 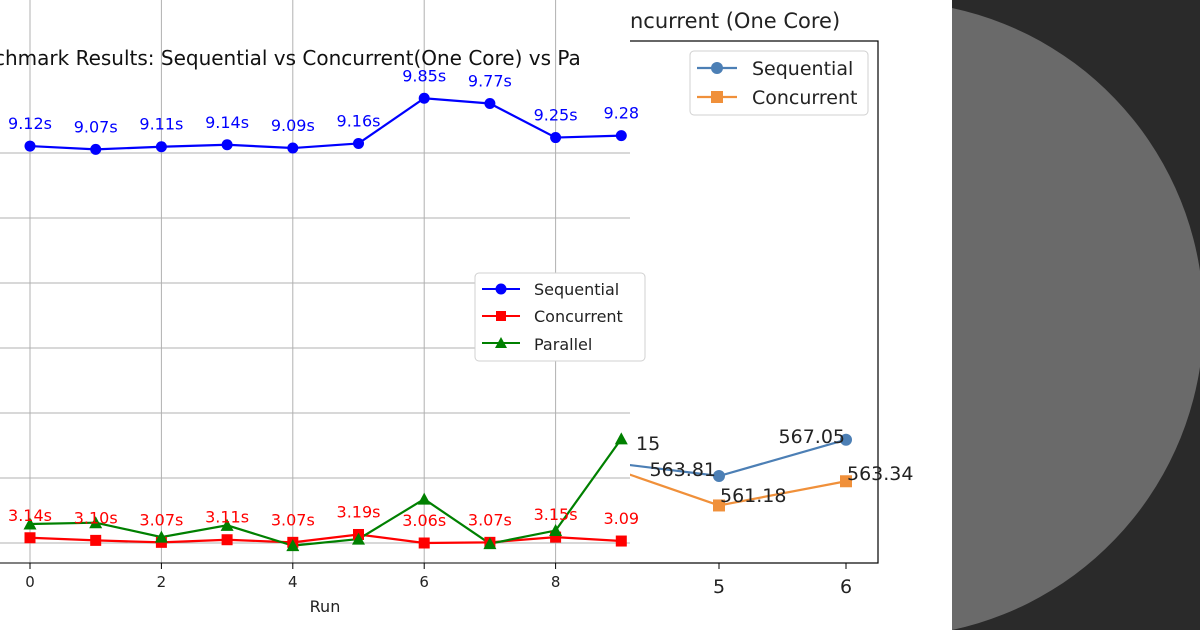 What do you see at coordinates (578, 316) in the screenshot?
I see `left-legend-concurrent-label: Concurrent` at bounding box center [578, 316].